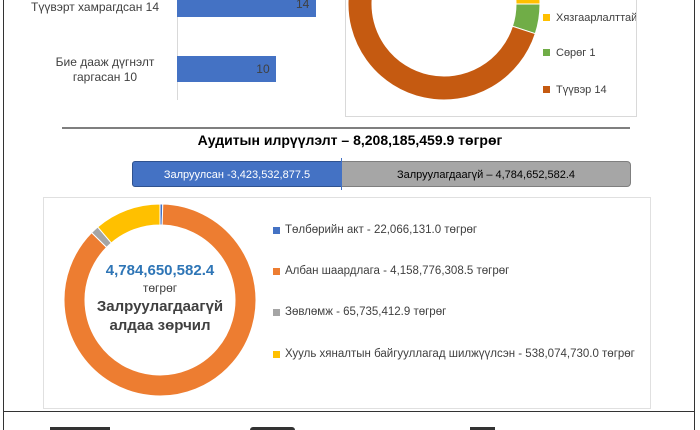 This screenshot has width=700, height=430. What do you see at coordinates (474, 312) in the screenshot?
I see `legend-item-recommendation: Зөвлөмж - 65,735,412.9 төгрөг` at bounding box center [474, 312].